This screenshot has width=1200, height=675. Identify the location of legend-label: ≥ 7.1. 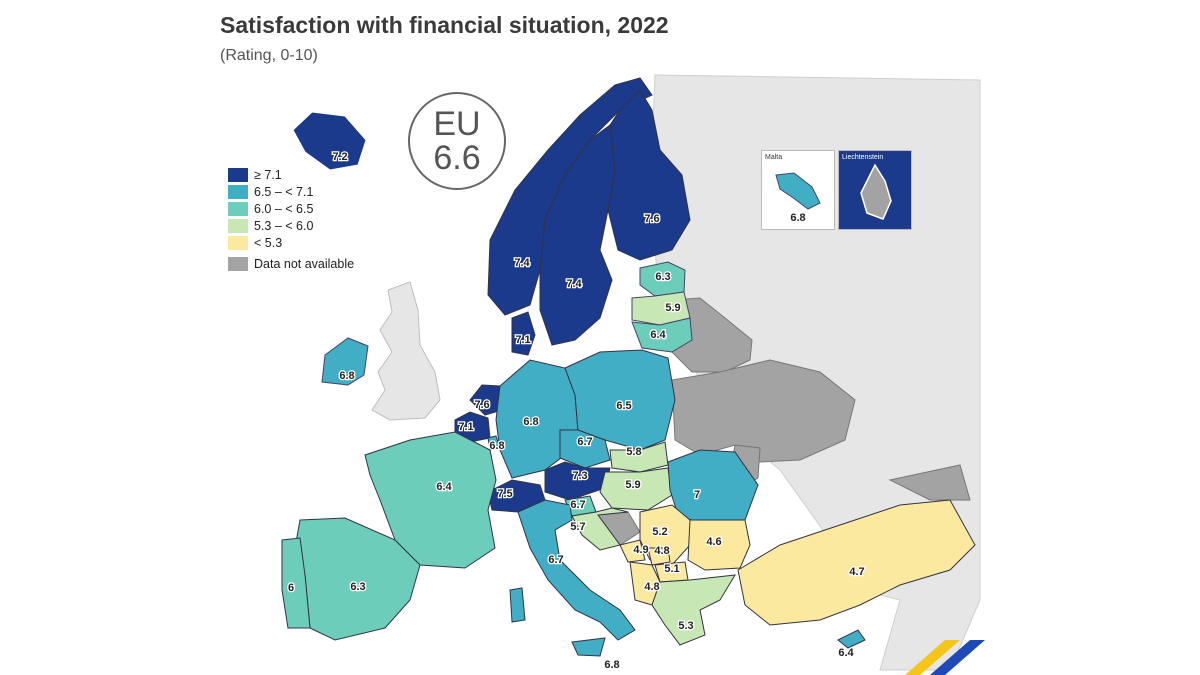
(268, 174).